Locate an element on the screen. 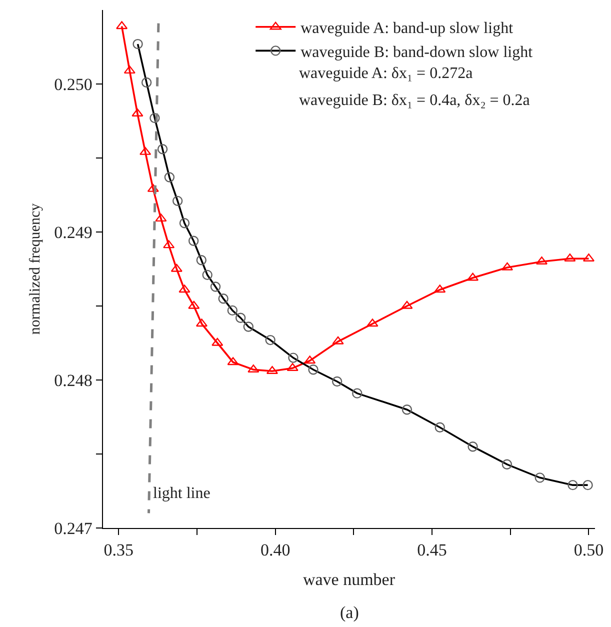  annotation: waveguide B: δx₁ = 0.4a, δx₂ = 0.2a is located at coordinates (414, 100).